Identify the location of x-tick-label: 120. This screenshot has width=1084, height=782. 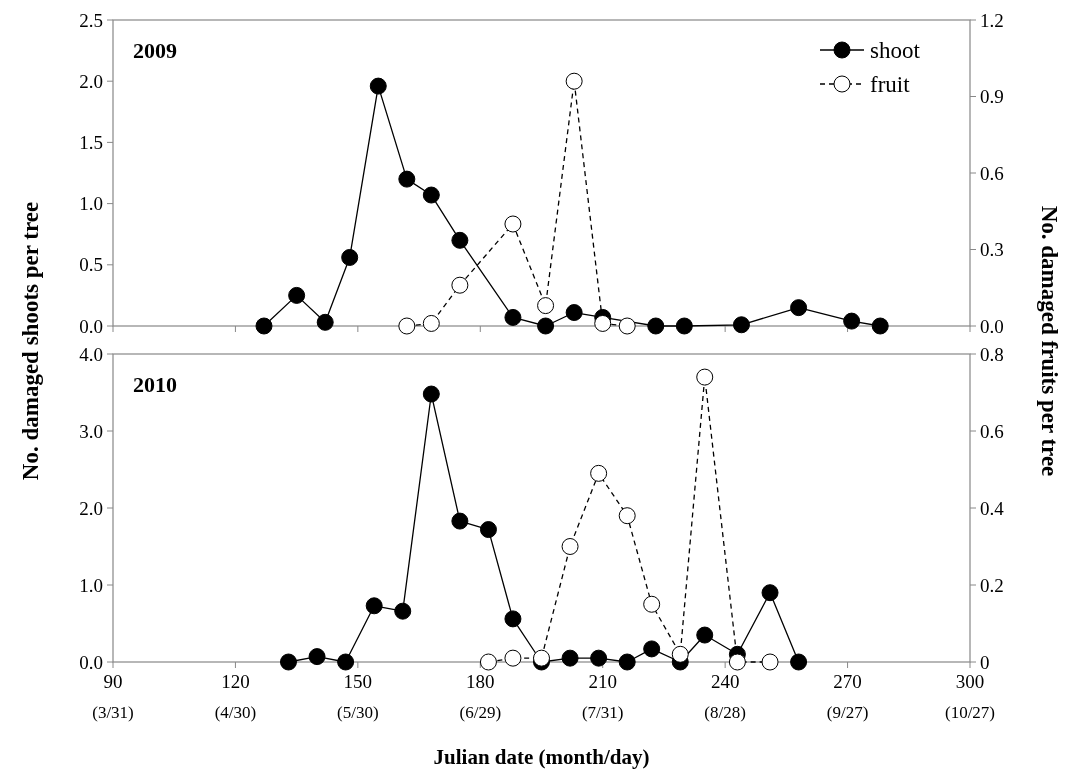
(235, 681).